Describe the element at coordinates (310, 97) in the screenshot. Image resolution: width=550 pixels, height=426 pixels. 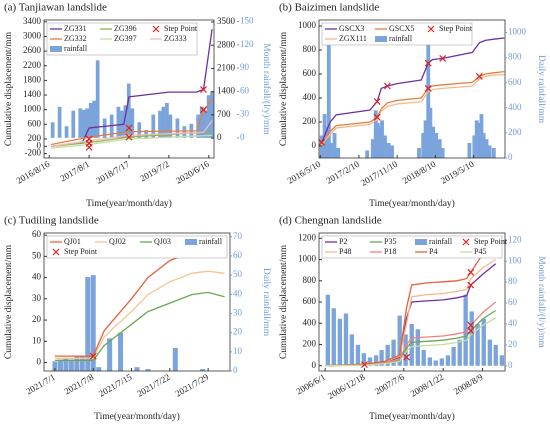
I see `y-tick-label: 400` at that location.